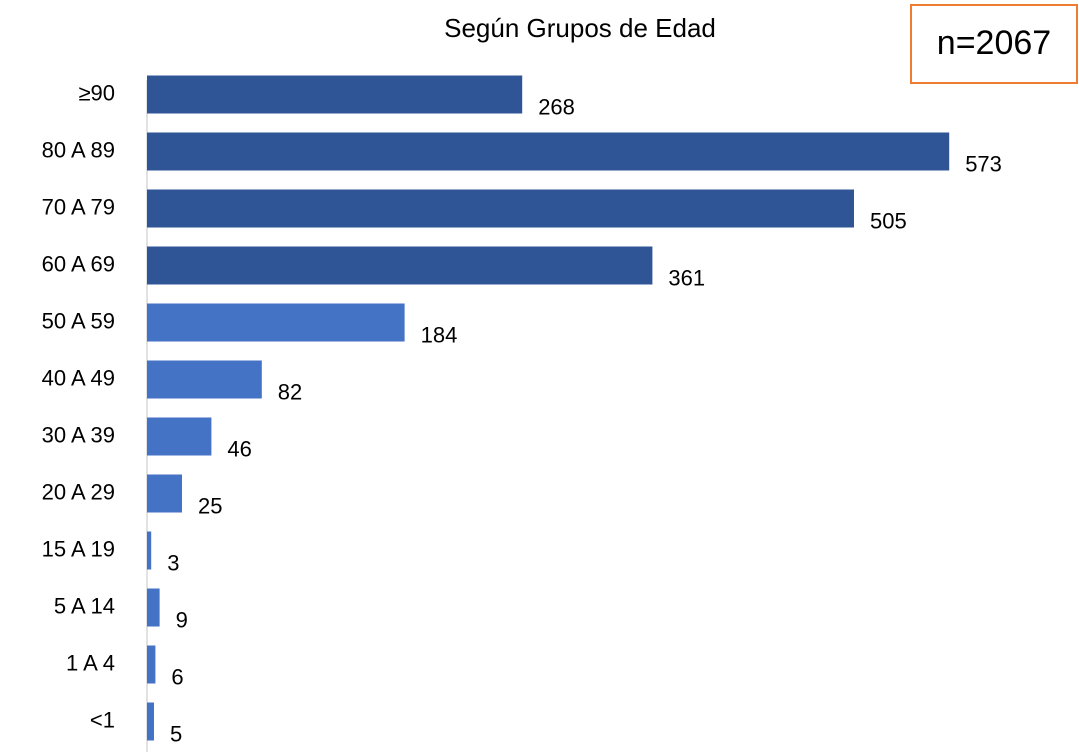  Describe the element at coordinates (290, 391) in the screenshot. I see `data-label: 82` at that location.